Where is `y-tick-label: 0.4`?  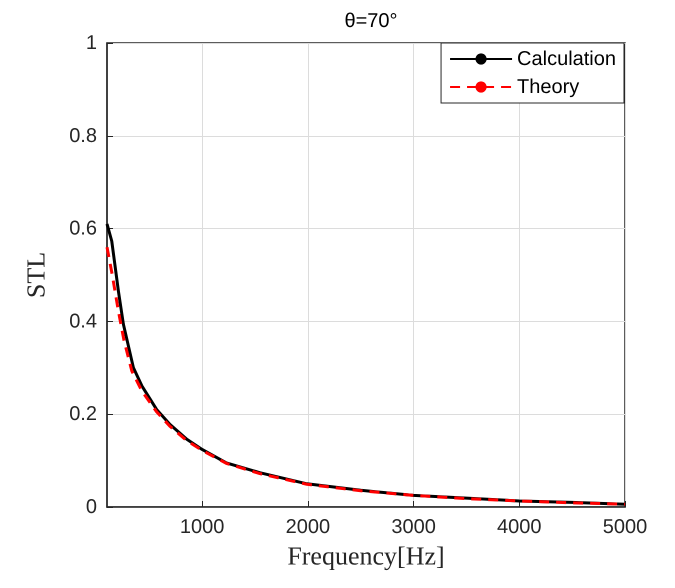 y-tick-label: 0.4 is located at coordinates (83, 321).